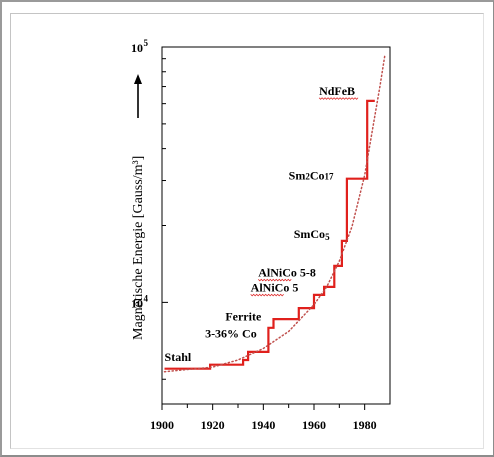  I want to click on annotation-co: 3-36% Co, so click(231, 333).